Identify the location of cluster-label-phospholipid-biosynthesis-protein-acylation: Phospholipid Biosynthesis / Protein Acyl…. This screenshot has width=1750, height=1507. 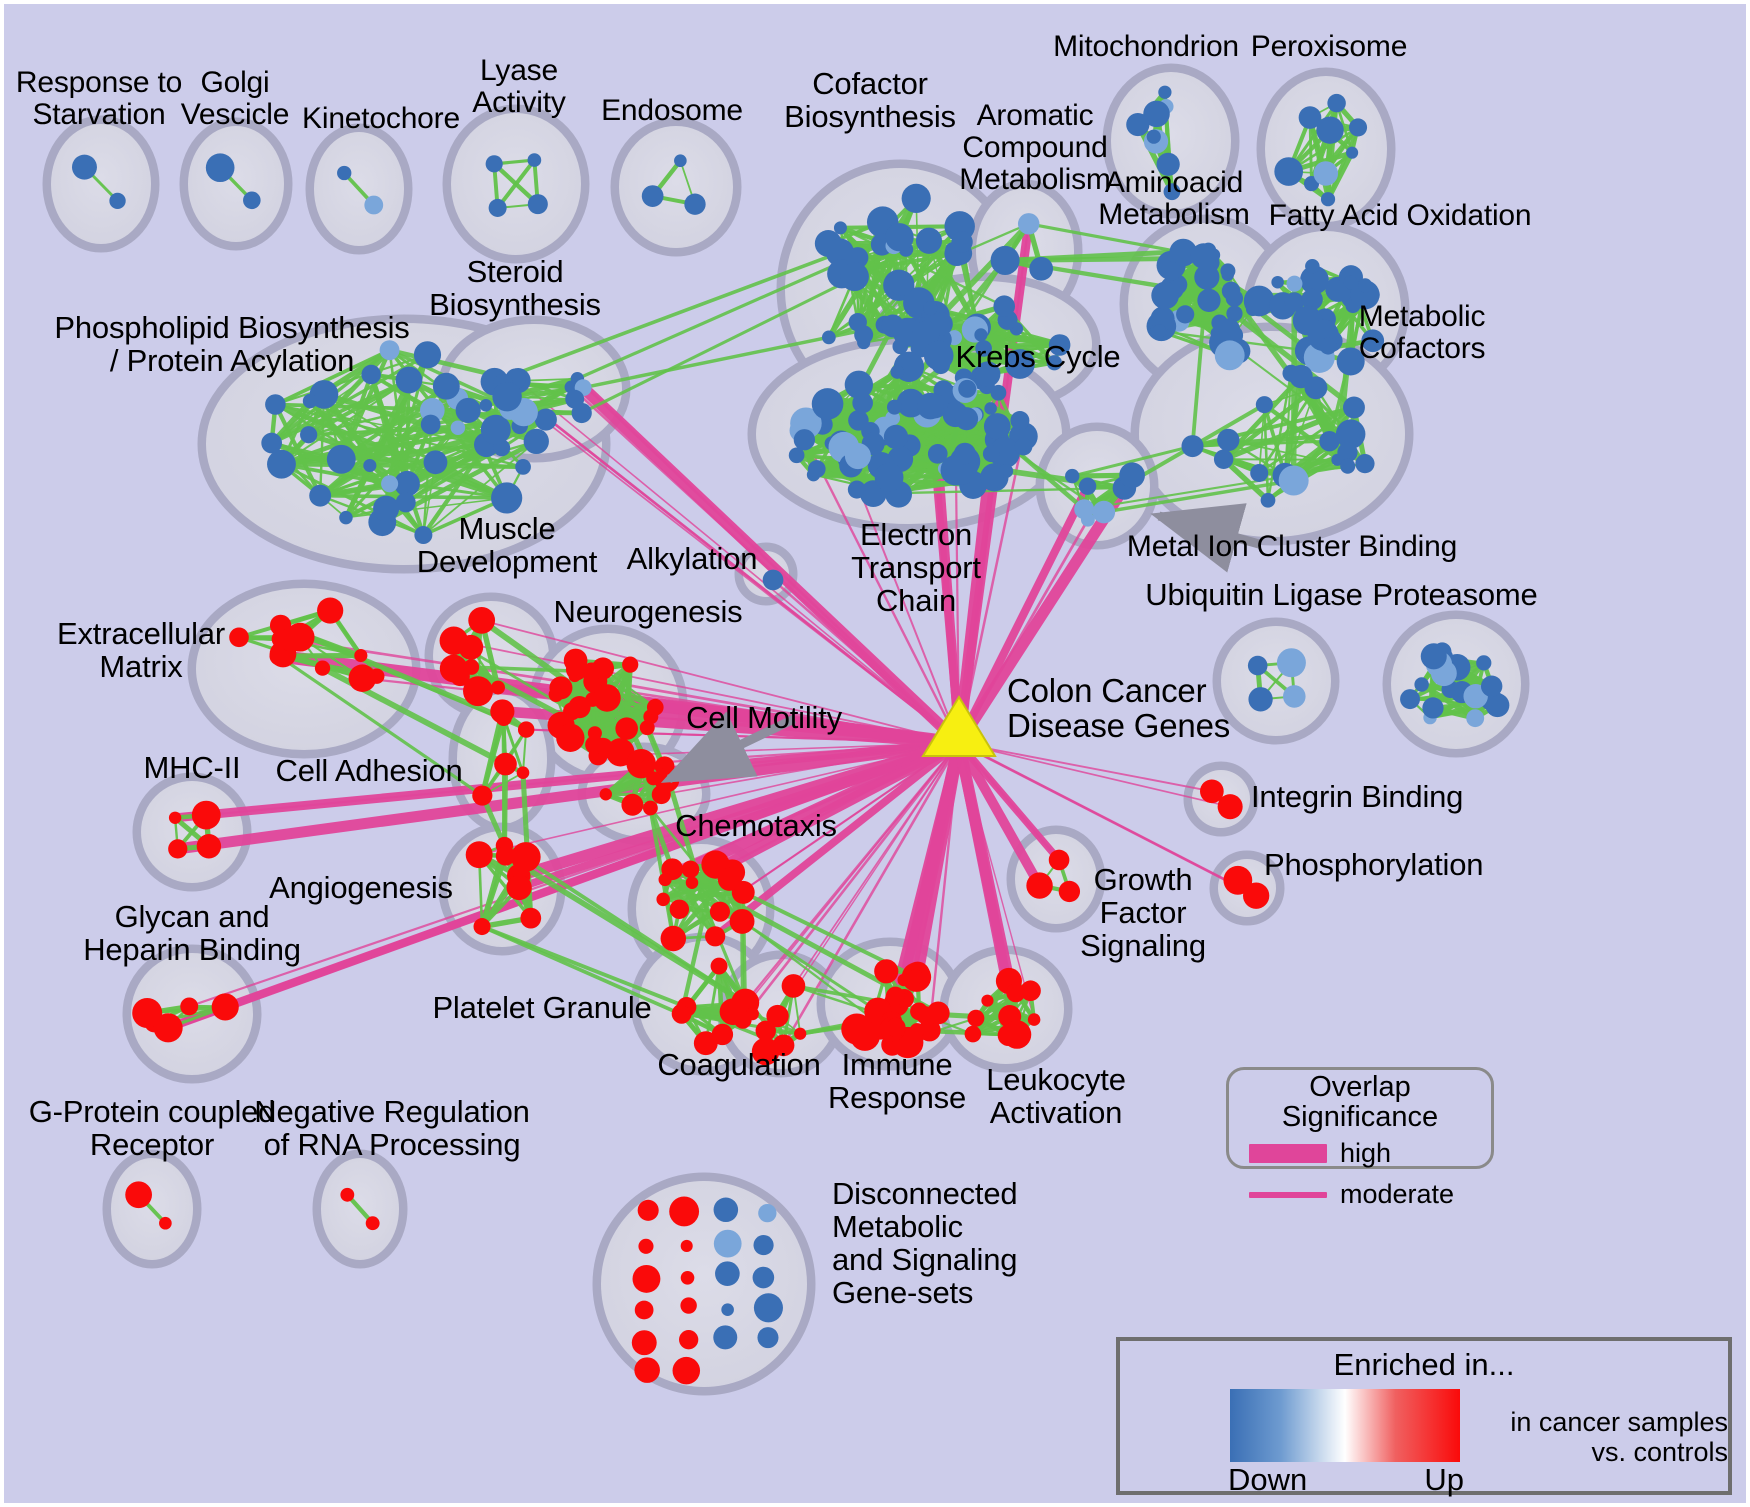
(232, 344).